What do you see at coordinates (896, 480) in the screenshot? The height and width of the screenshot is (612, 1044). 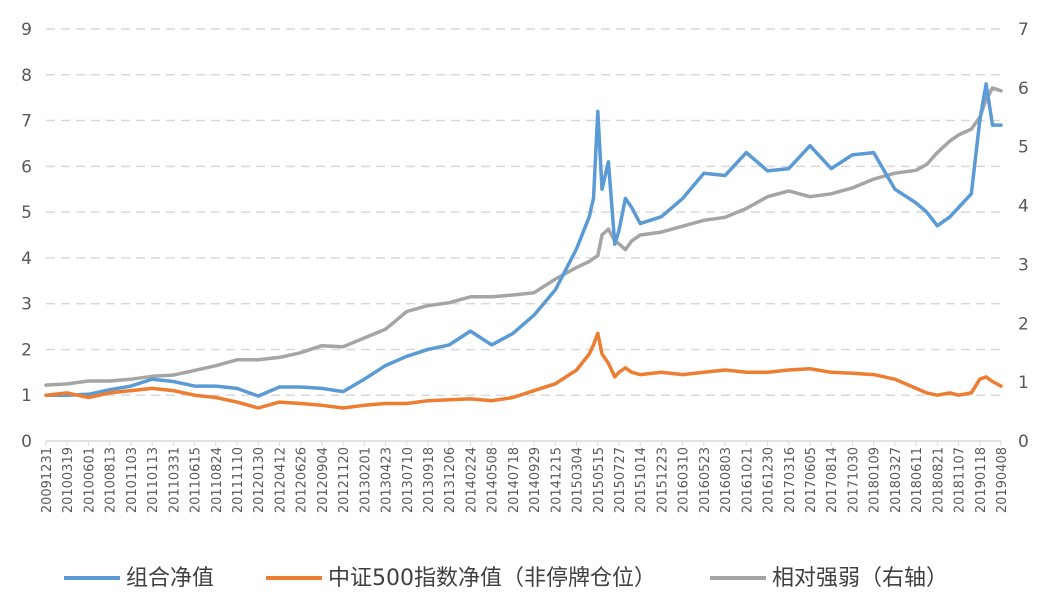 I see `x-axis-tick-label: 20180327` at bounding box center [896, 480].